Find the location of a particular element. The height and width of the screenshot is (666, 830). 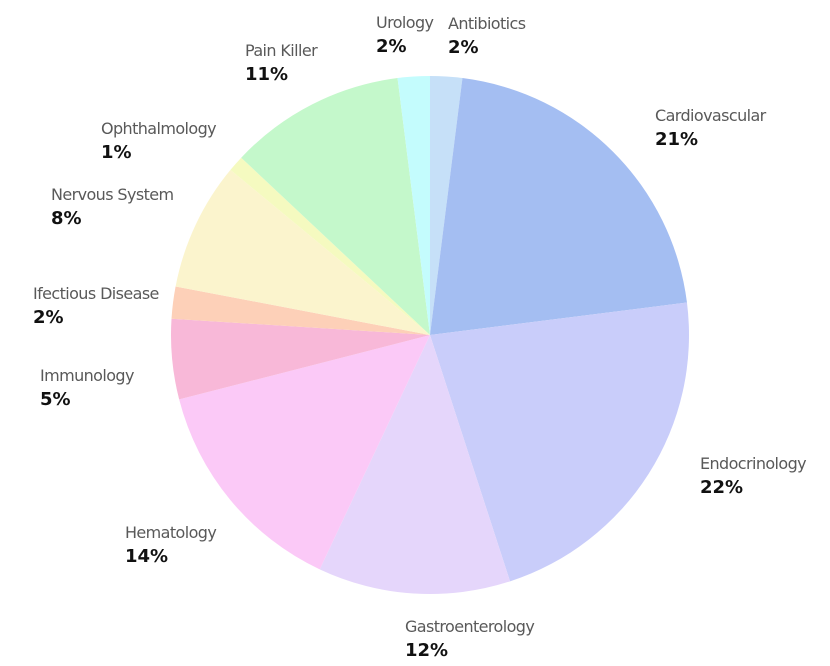

label-cardiovascular: Cardiovascular is located at coordinates (711, 115).